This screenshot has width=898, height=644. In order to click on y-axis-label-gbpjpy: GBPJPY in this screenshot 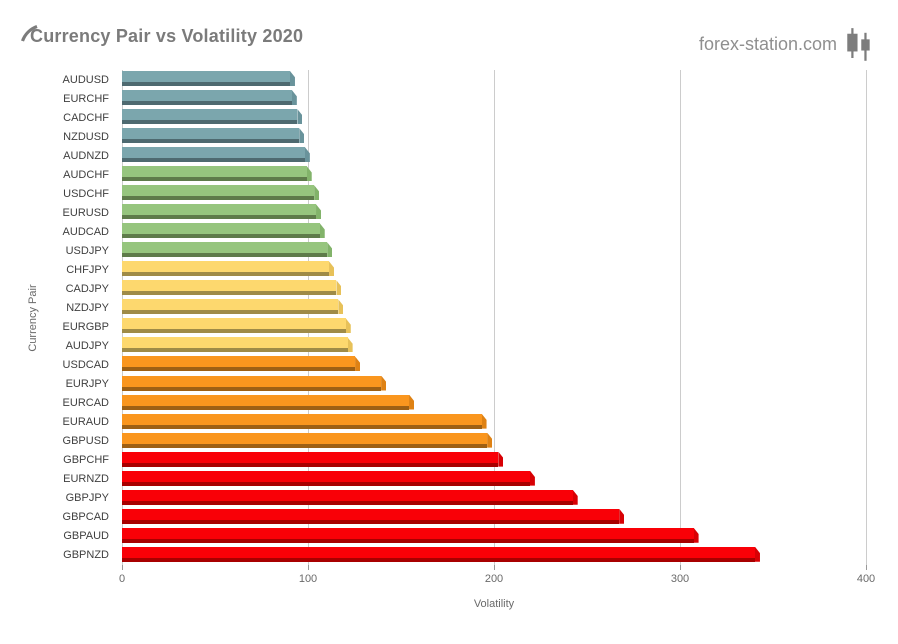, I will do `click(87, 498)`.